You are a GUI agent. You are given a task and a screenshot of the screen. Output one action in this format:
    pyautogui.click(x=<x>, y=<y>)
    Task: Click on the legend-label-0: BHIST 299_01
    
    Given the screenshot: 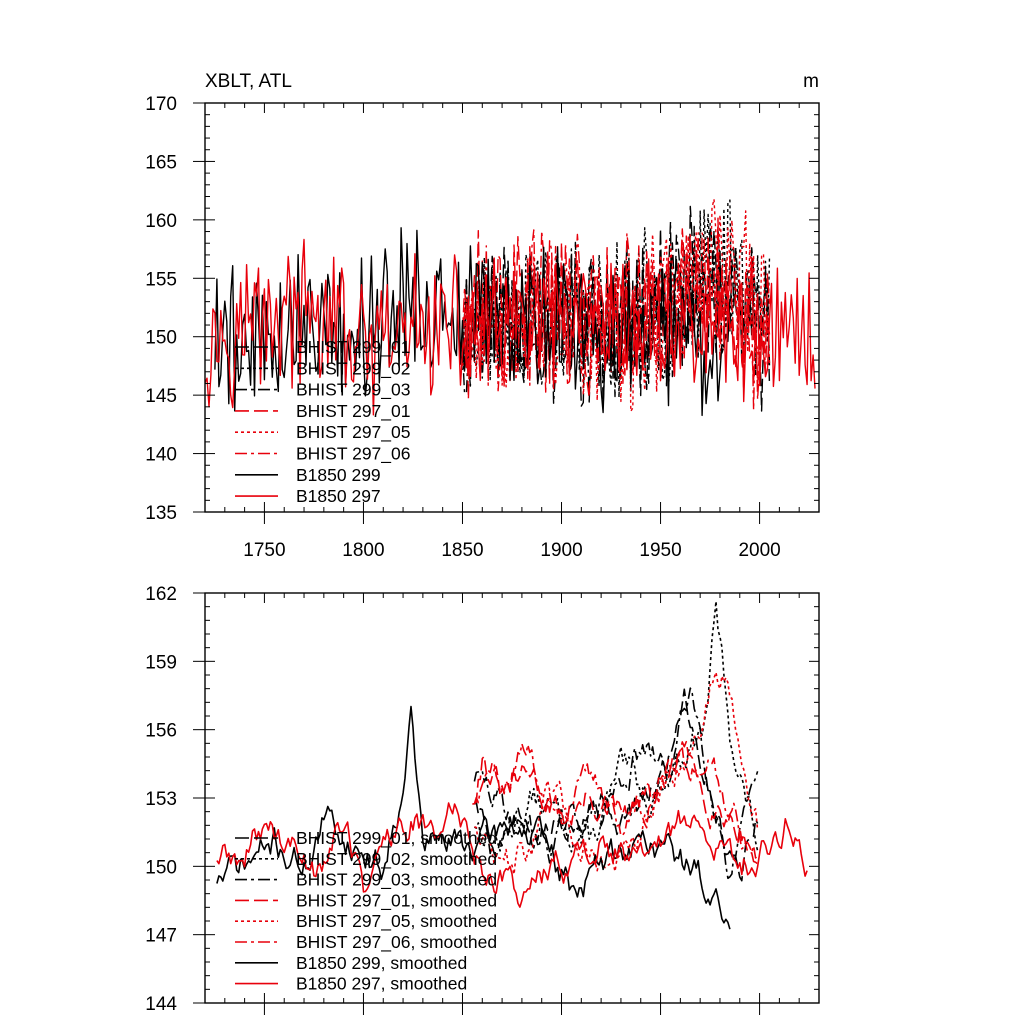 What is the action you would take?
    pyautogui.click(x=353, y=347)
    